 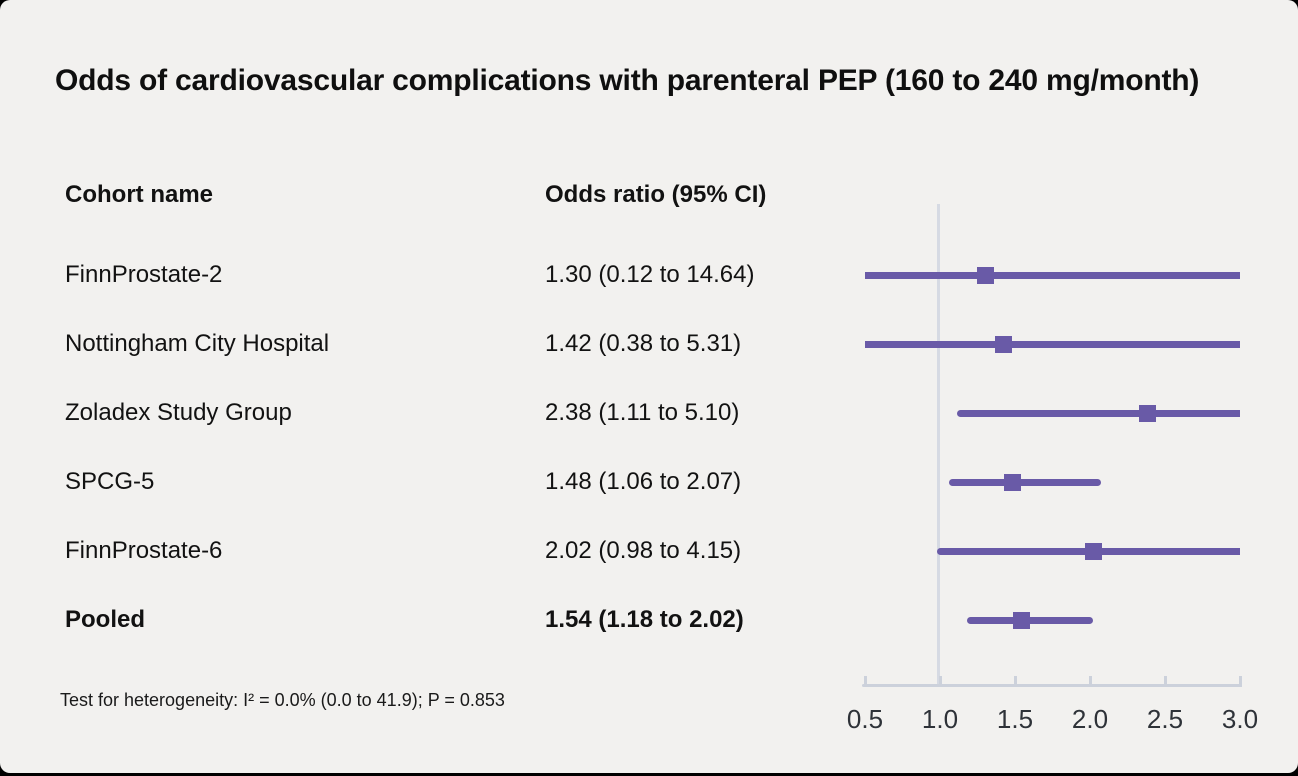 What do you see at coordinates (642, 412) in the screenshot?
I see `or-ci-value: 2.38 (1.11 to 5.10)` at bounding box center [642, 412].